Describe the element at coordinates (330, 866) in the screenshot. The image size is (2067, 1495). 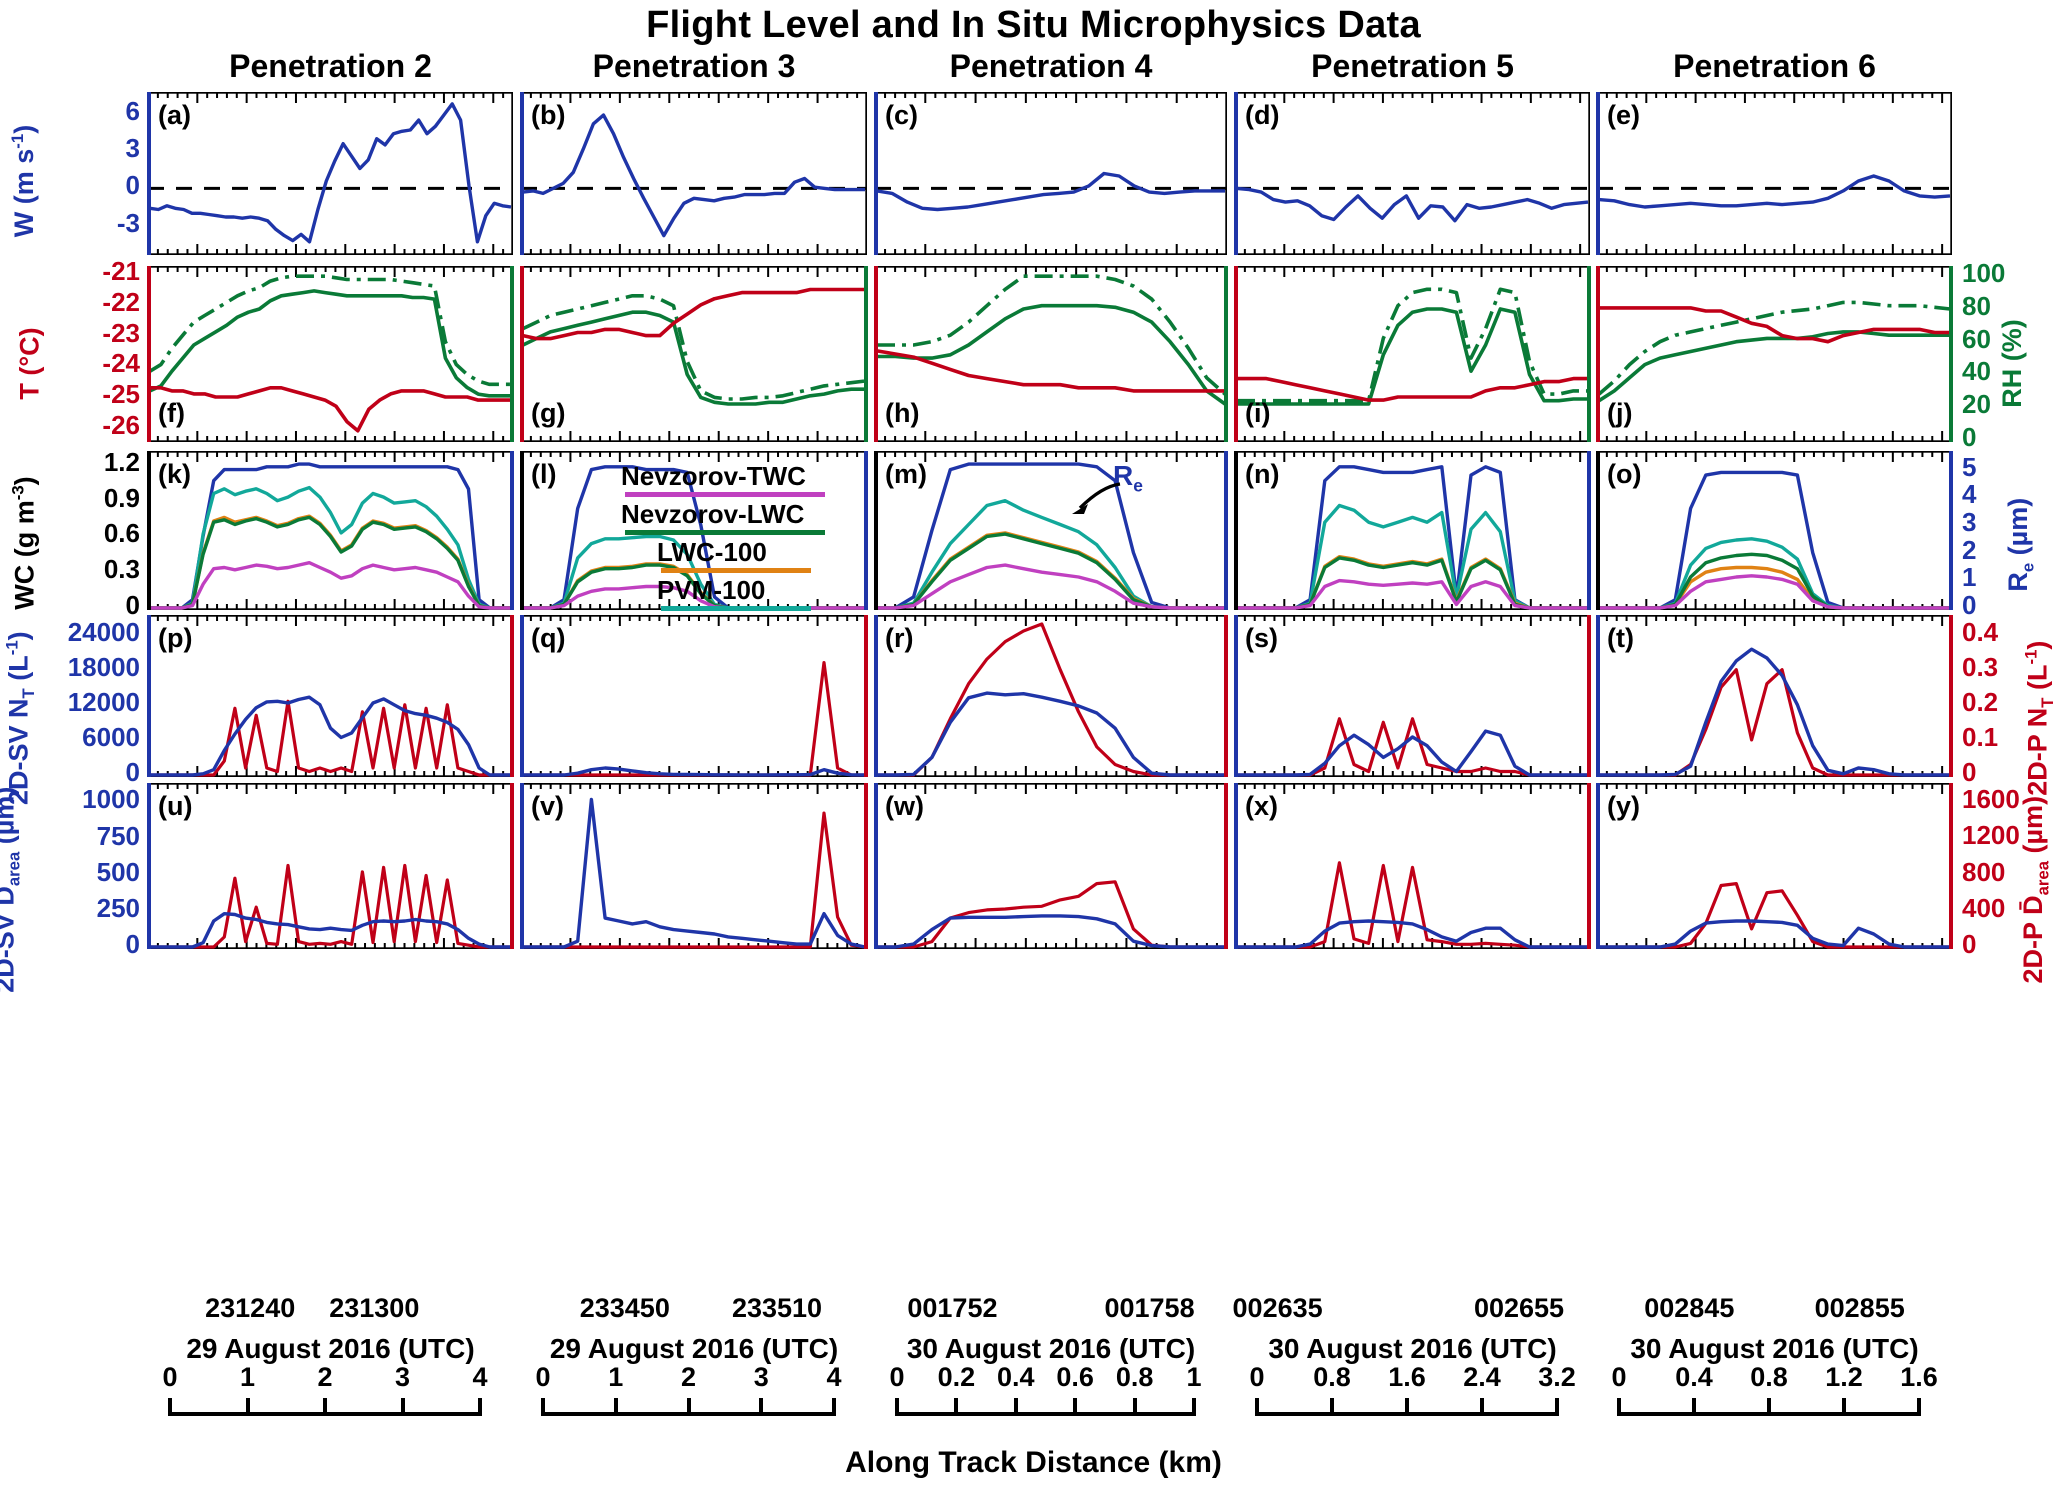
I see `plot-panel-u: (u)` at that location.